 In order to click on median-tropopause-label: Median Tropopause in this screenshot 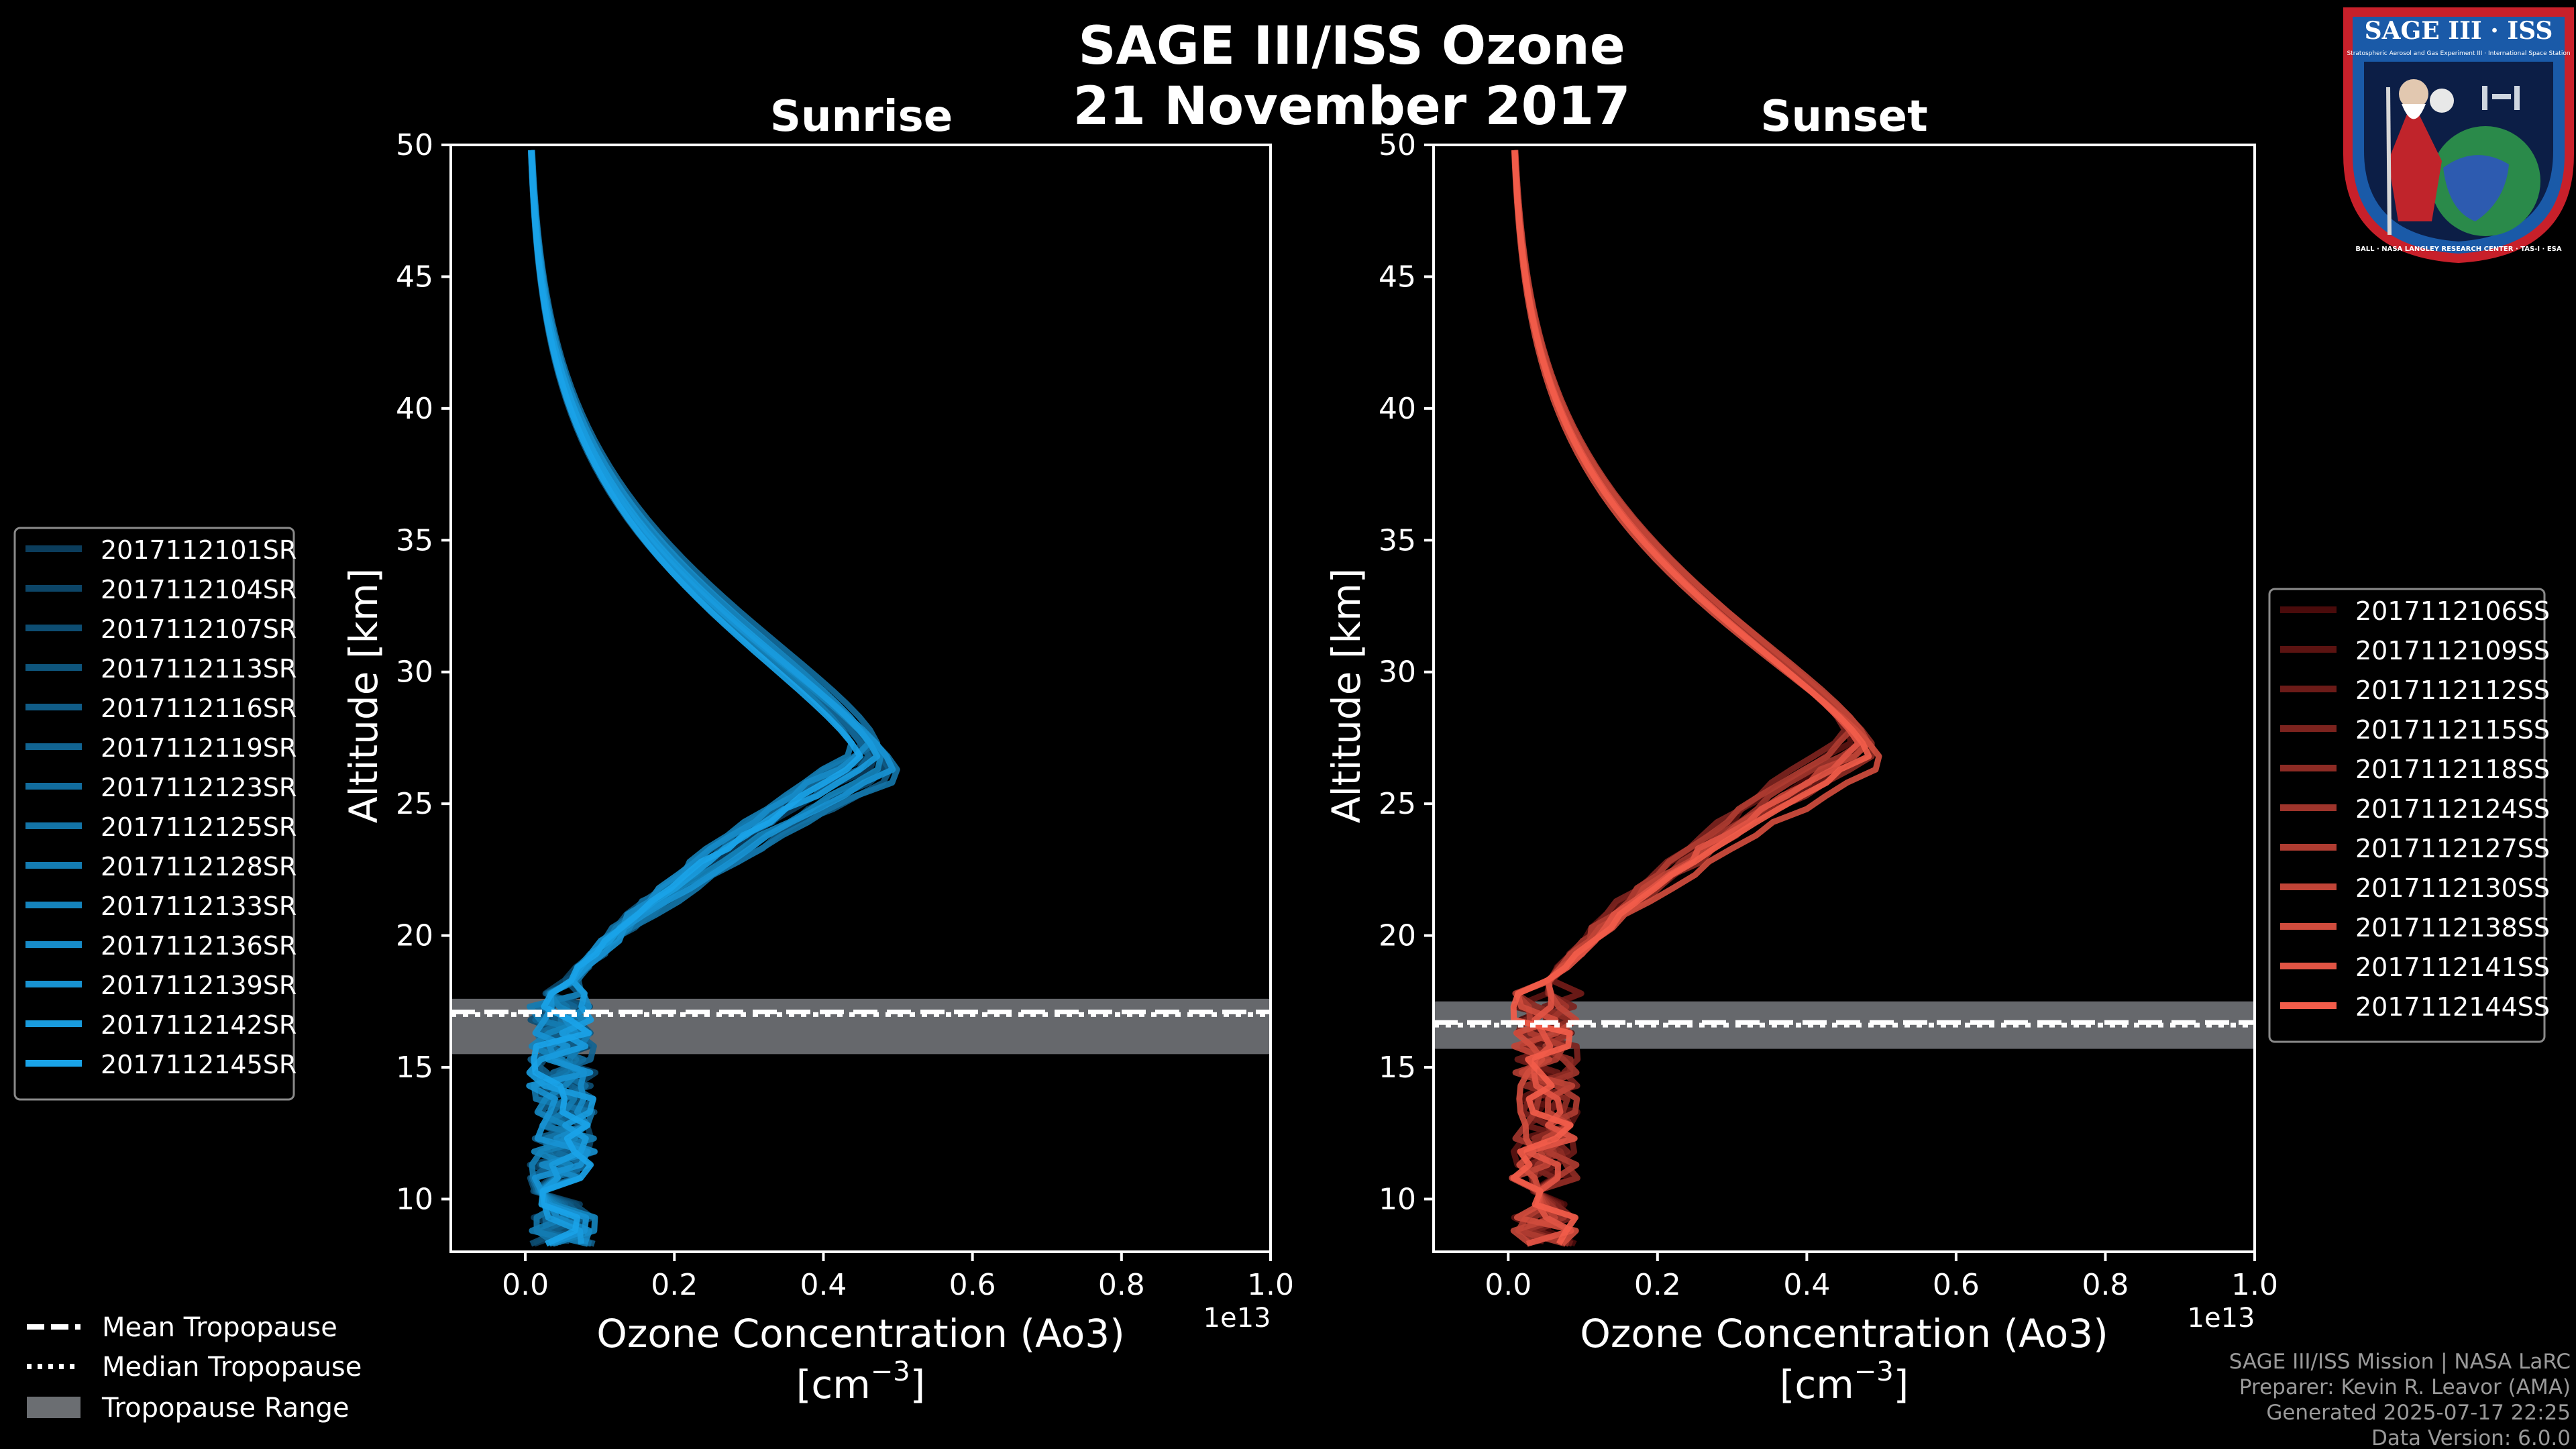, I will do `click(232, 1367)`.